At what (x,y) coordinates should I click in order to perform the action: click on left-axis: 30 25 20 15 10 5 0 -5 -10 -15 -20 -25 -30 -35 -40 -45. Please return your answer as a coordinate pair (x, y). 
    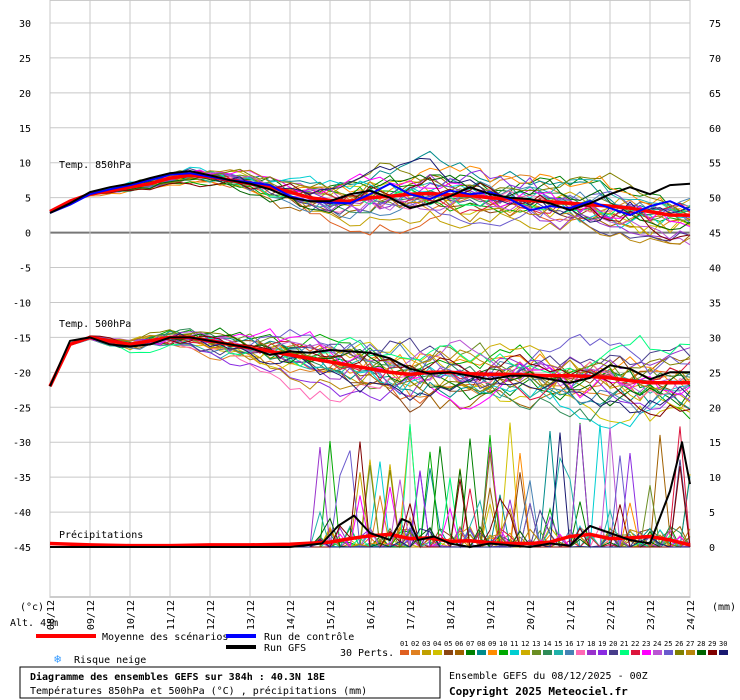
    Looking at the image, I should click on (22, 286).